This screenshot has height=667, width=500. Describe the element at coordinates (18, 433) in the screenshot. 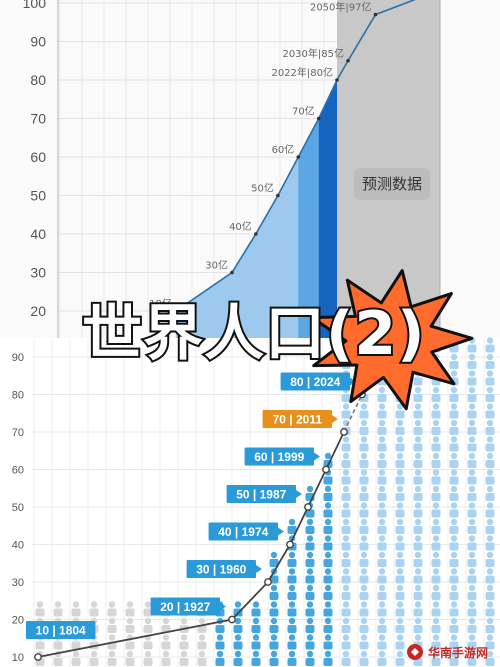

I see `y-tick-label: 70` at that location.